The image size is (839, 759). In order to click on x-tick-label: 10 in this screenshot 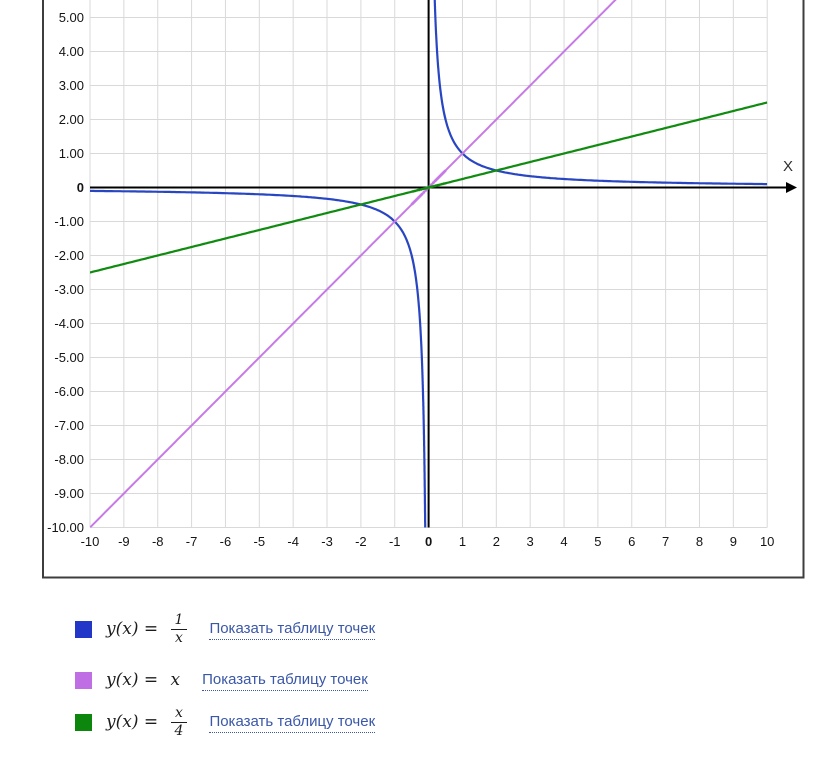, I will do `click(767, 541)`.